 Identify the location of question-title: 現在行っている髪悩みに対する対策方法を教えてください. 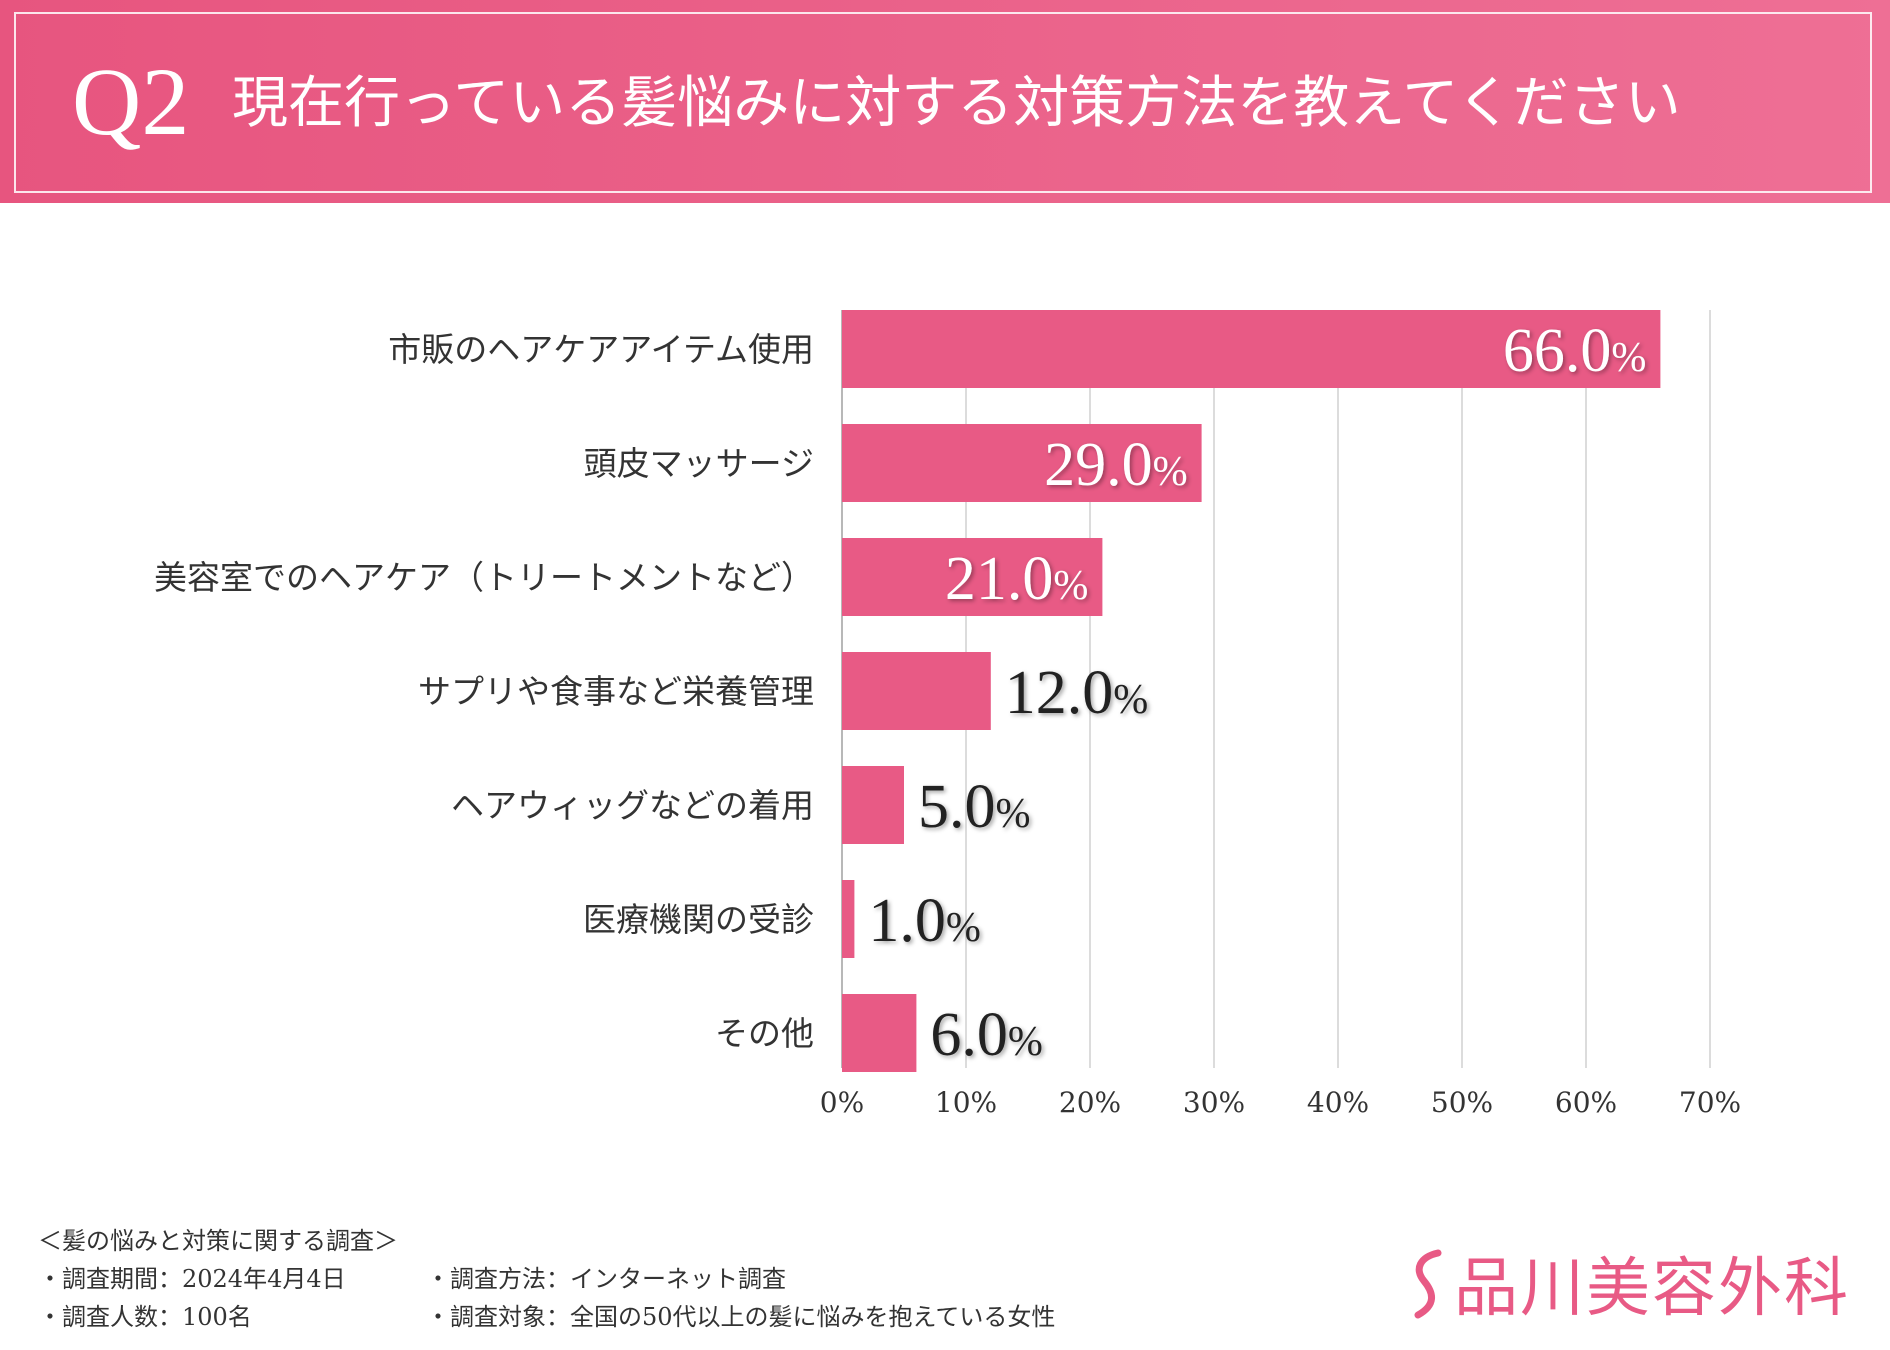
(956, 103).